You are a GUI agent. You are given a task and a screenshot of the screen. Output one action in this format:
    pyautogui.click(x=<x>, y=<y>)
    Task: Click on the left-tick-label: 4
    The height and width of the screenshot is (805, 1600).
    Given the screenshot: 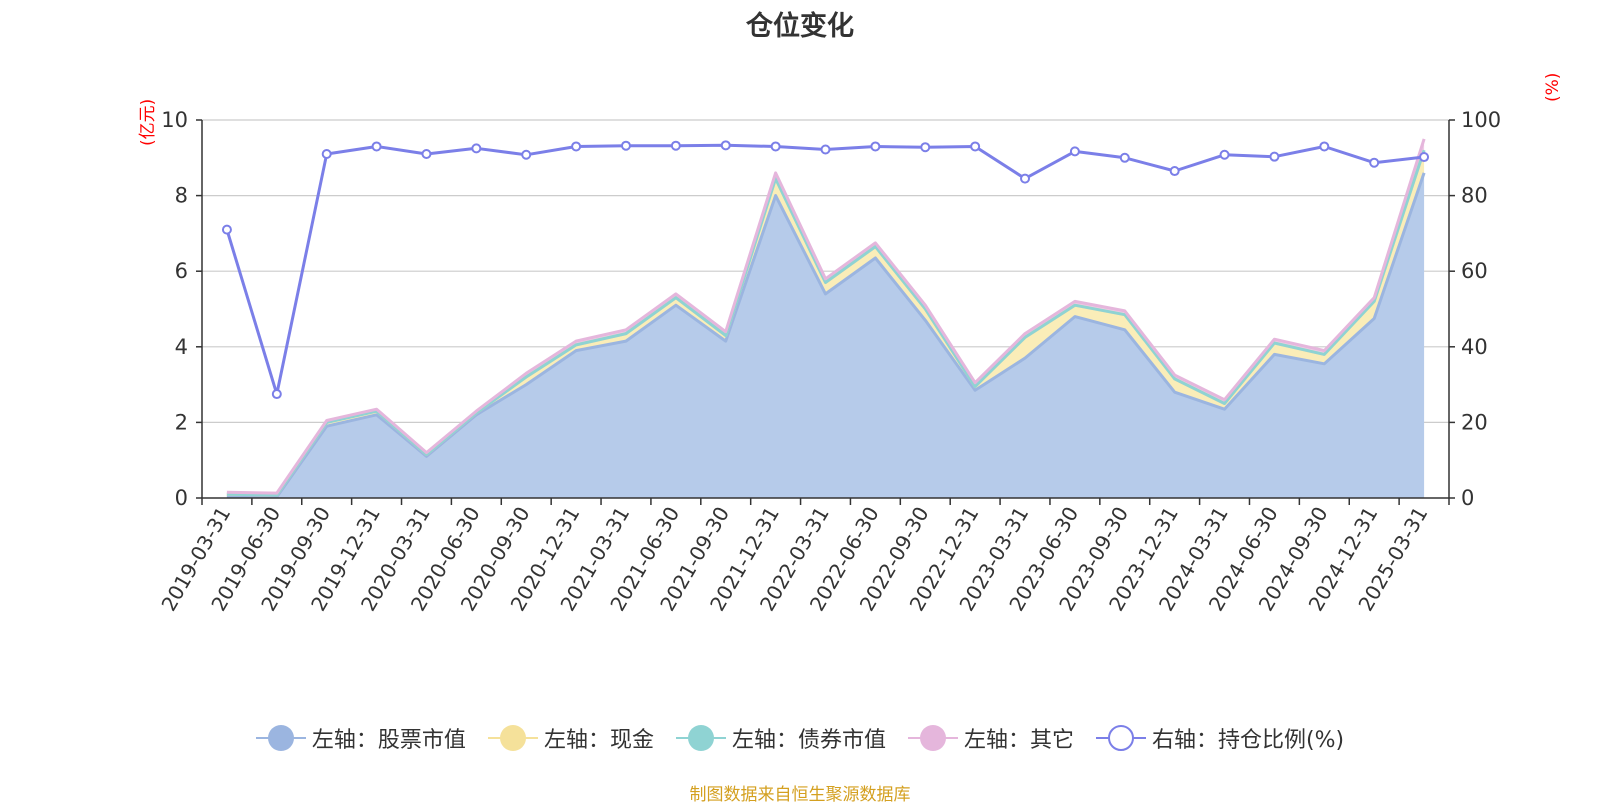 What is the action you would take?
    pyautogui.click(x=181, y=347)
    